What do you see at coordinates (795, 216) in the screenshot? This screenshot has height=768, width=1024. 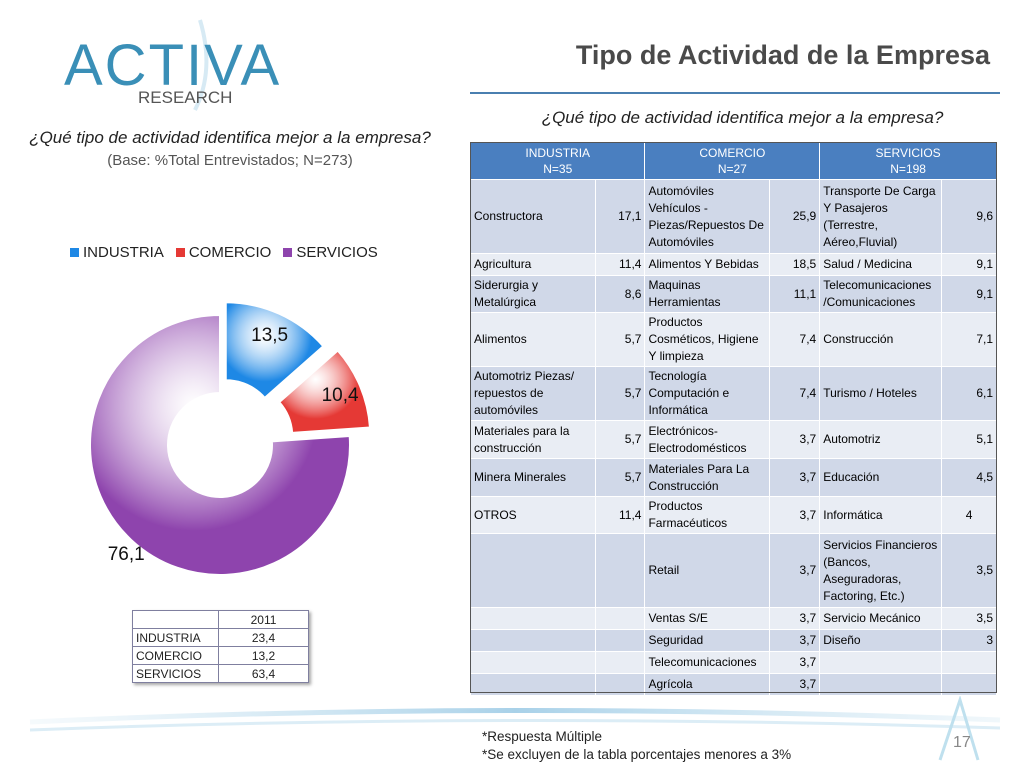 I see `table-cell-value: 25,9` at bounding box center [795, 216].